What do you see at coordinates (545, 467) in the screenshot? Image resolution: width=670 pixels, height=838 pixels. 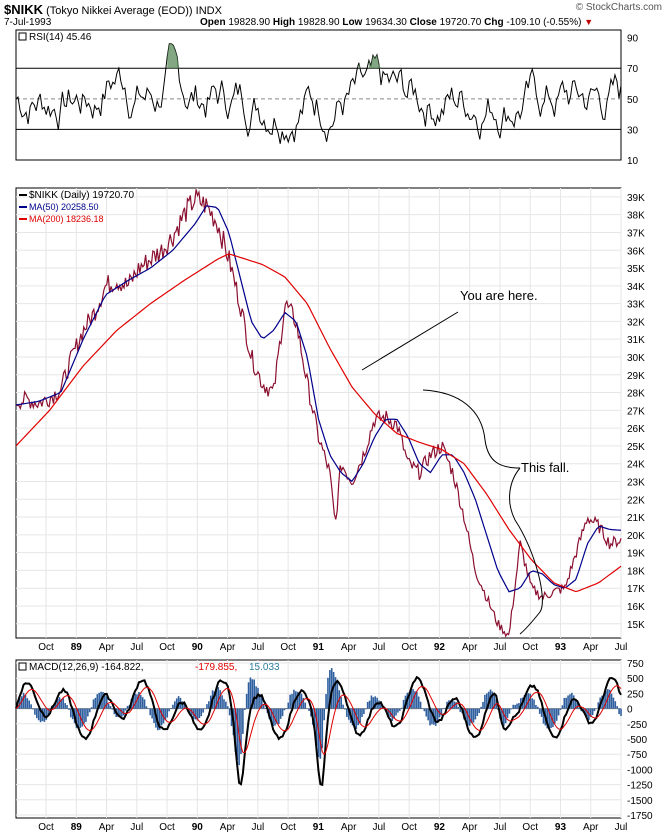 I see `annotation-this-fall: This fall.` at bounding box center [545, 467].